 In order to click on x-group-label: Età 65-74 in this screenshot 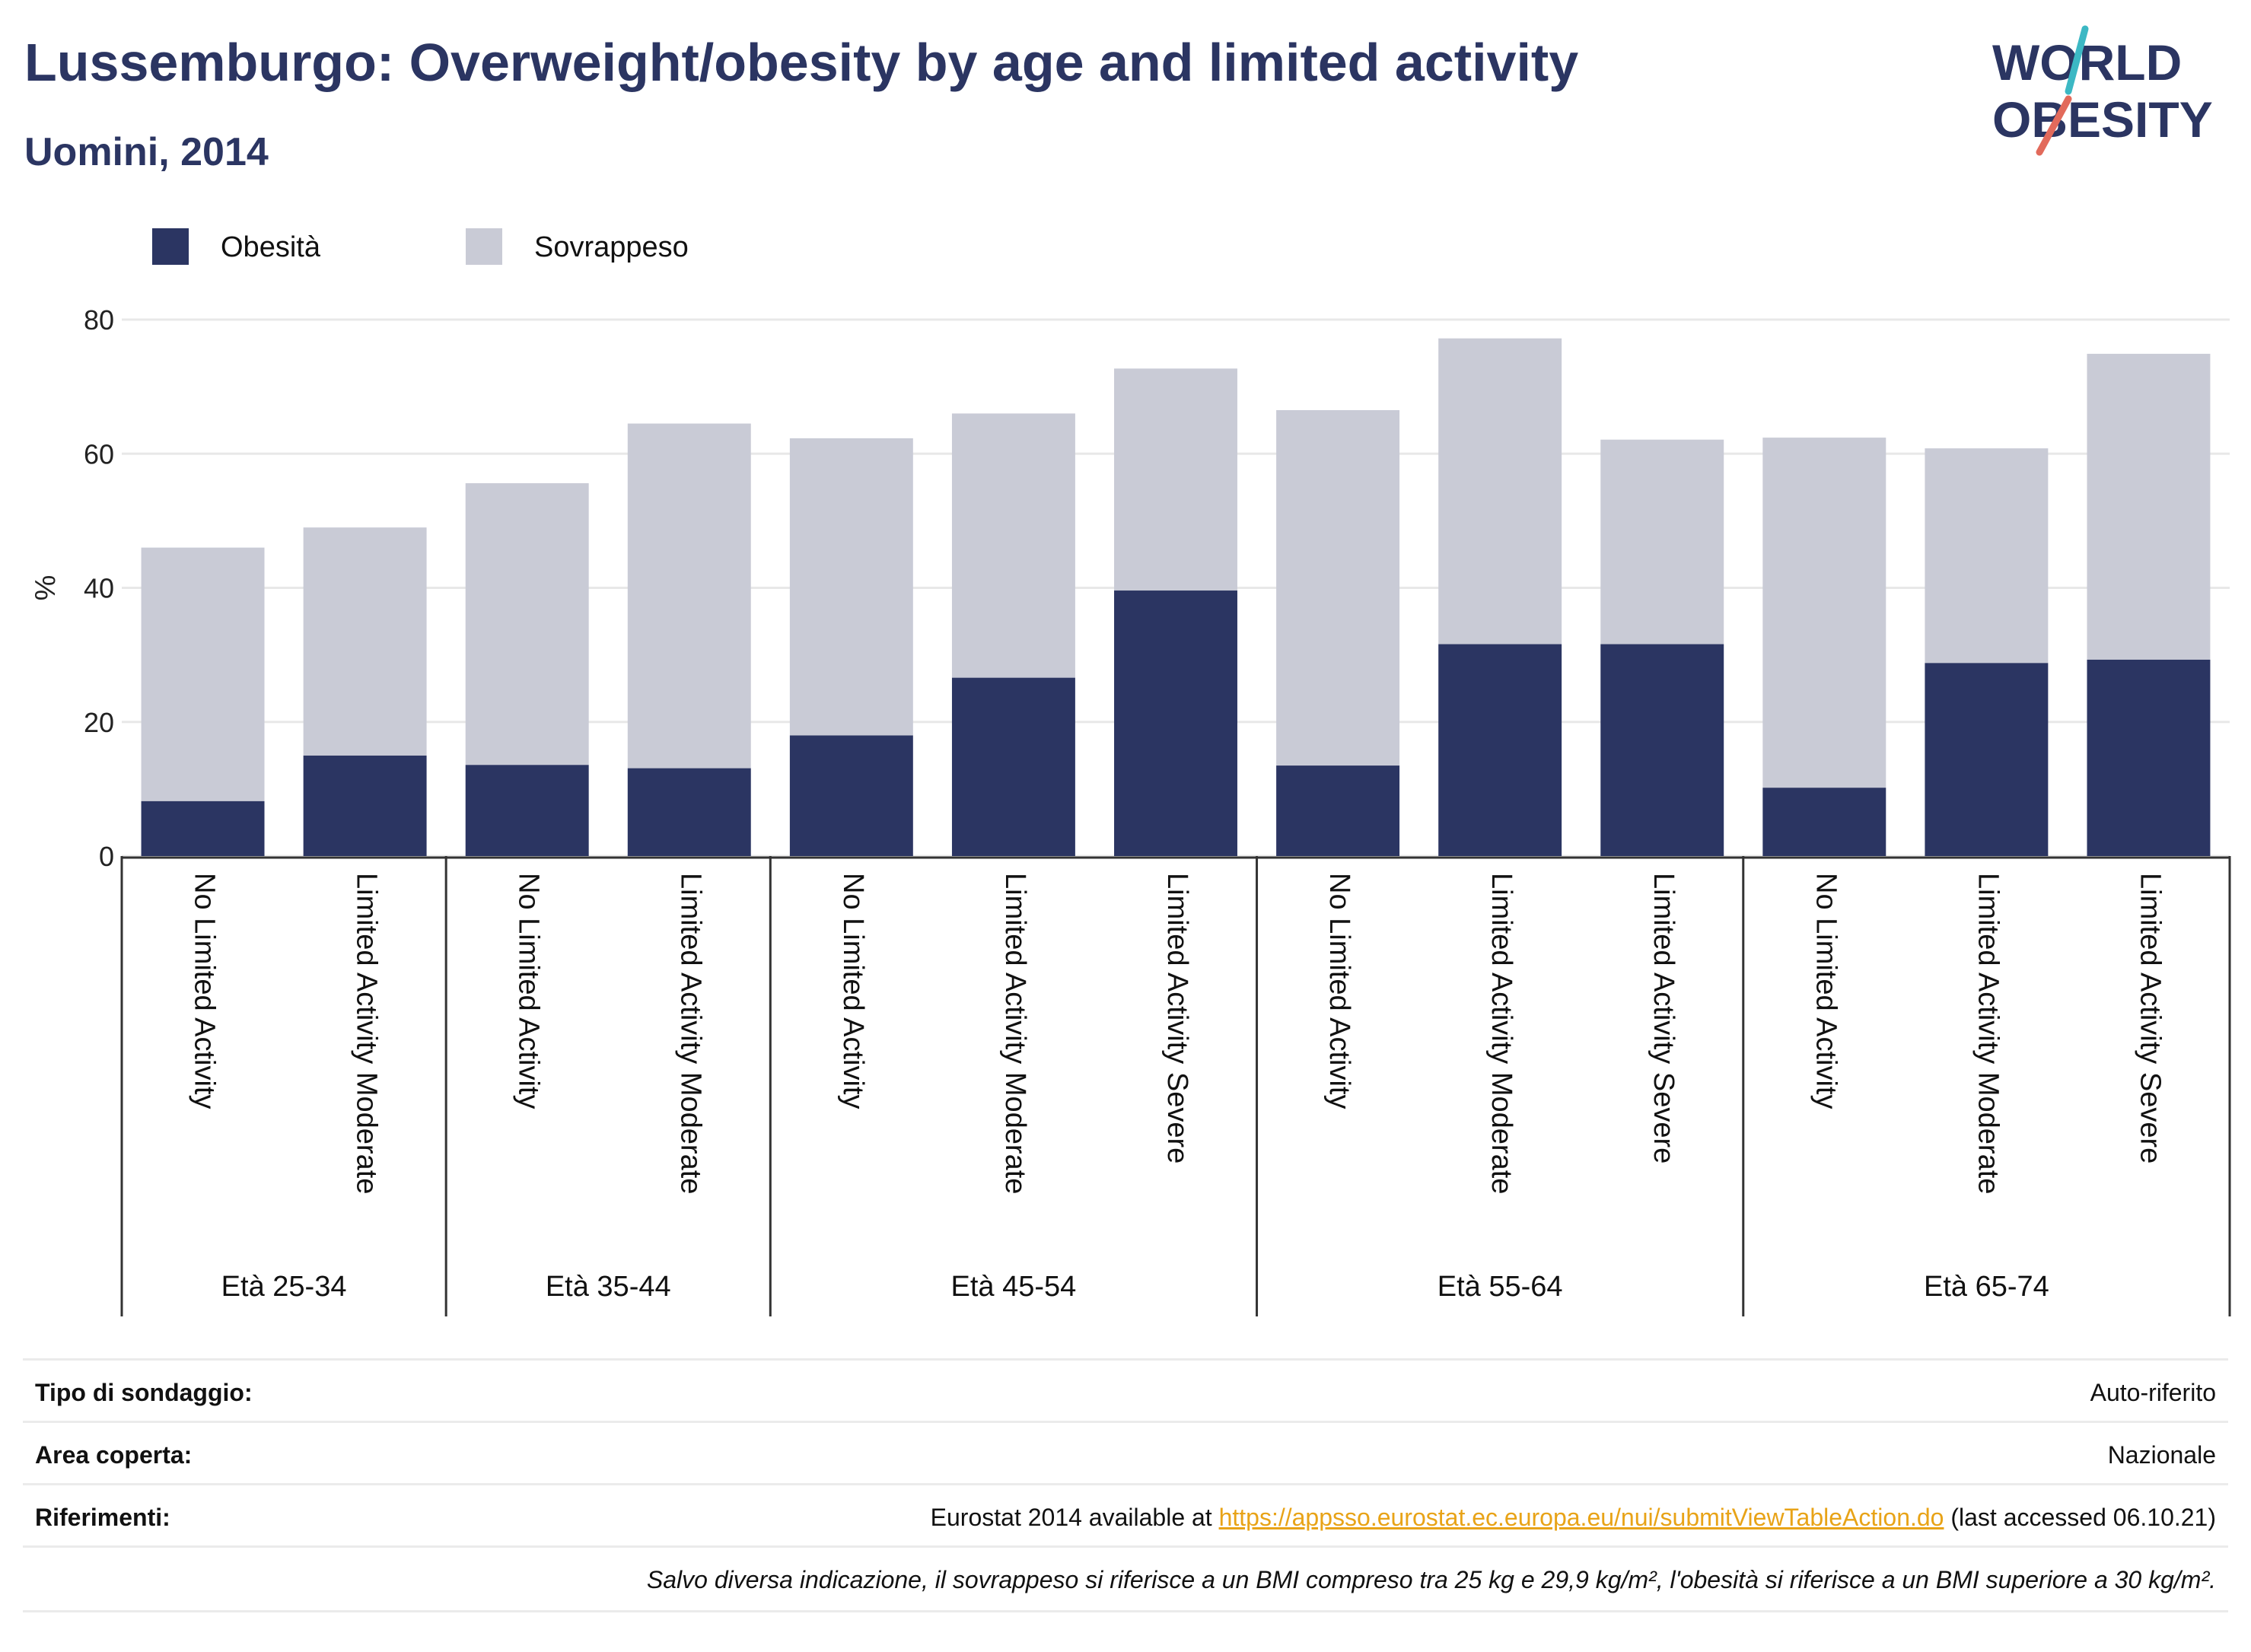, I will do `click(1986, 1287)`.